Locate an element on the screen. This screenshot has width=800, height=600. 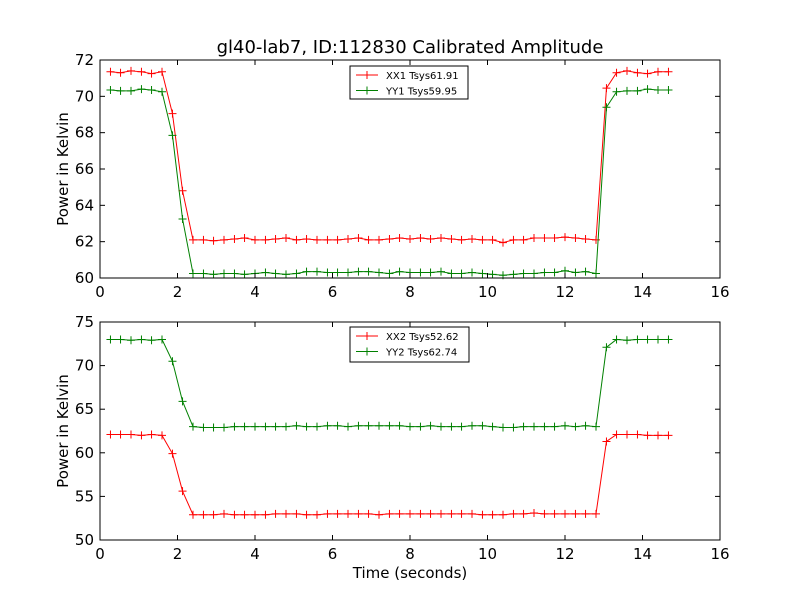
y-tick-label: 70 is located at coordinates (84, 96).